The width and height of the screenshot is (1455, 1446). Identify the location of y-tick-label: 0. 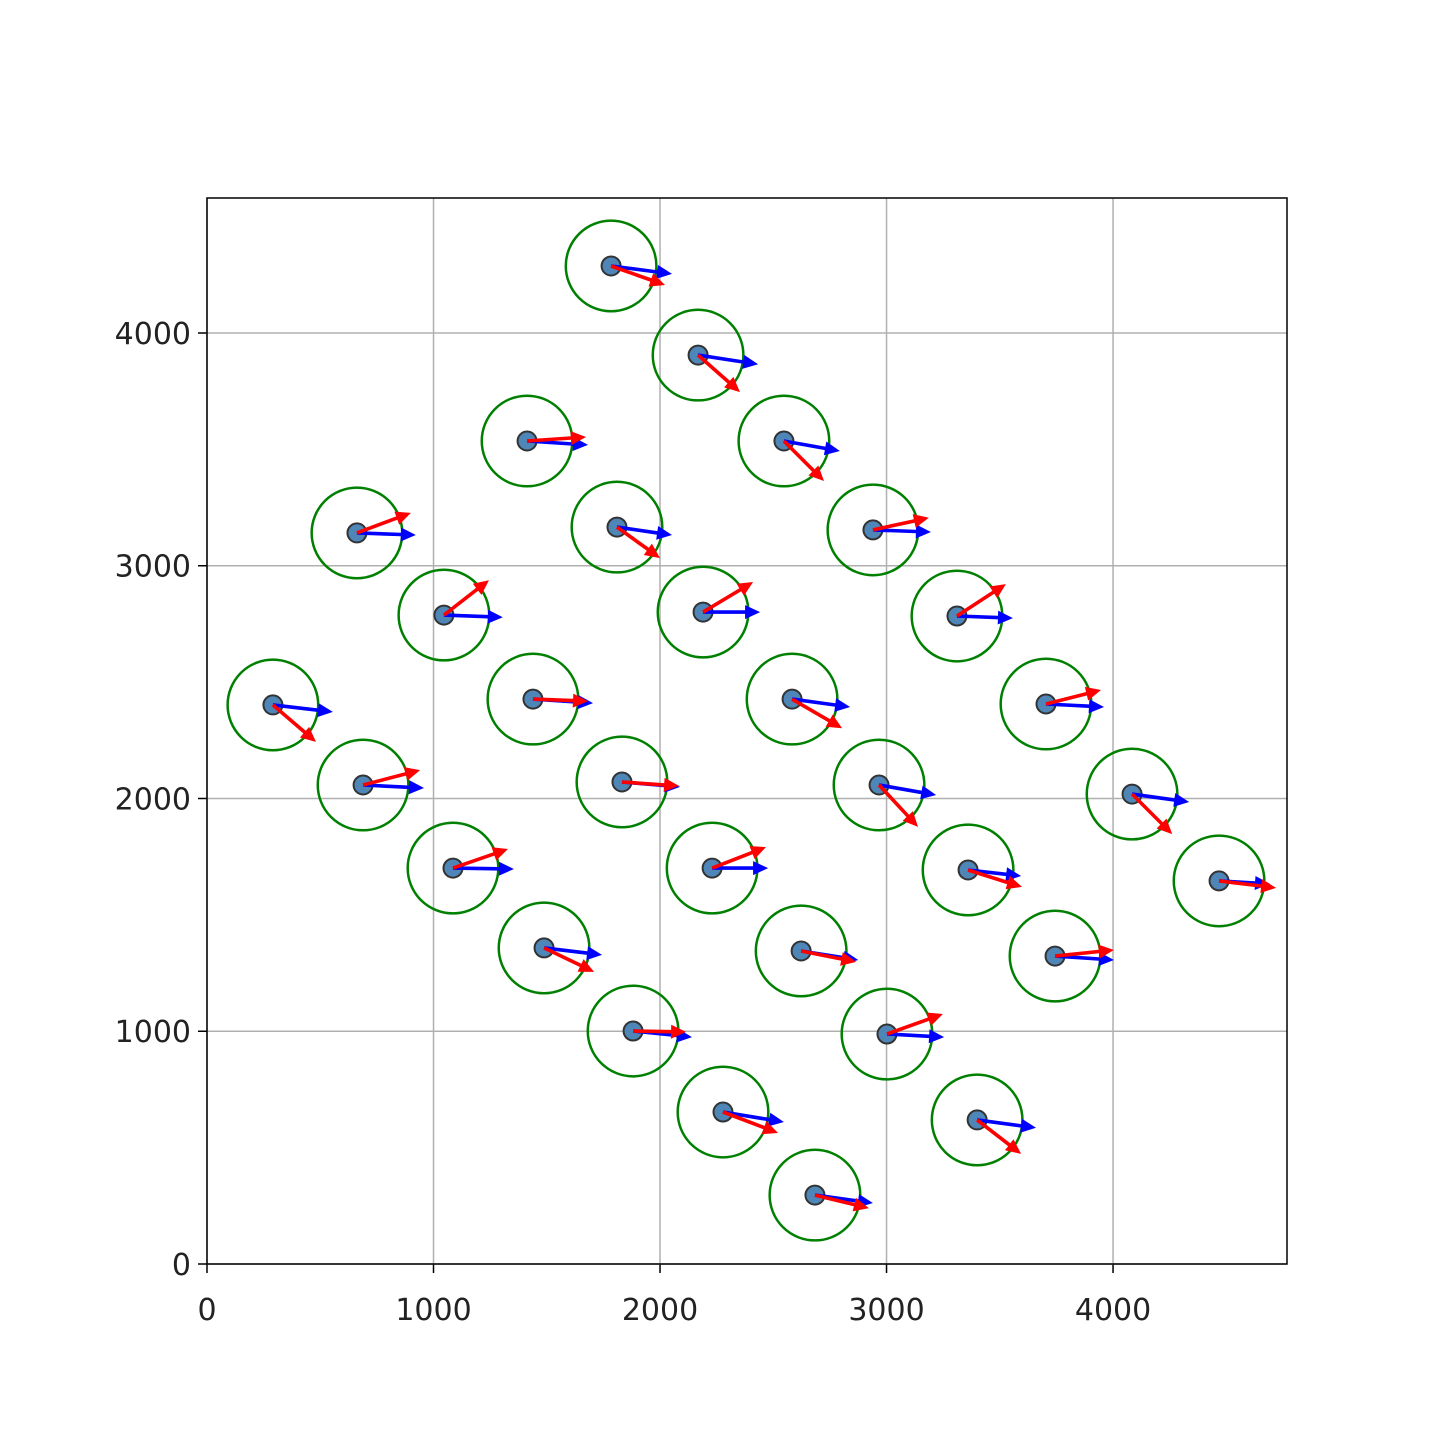
(181, 1265).